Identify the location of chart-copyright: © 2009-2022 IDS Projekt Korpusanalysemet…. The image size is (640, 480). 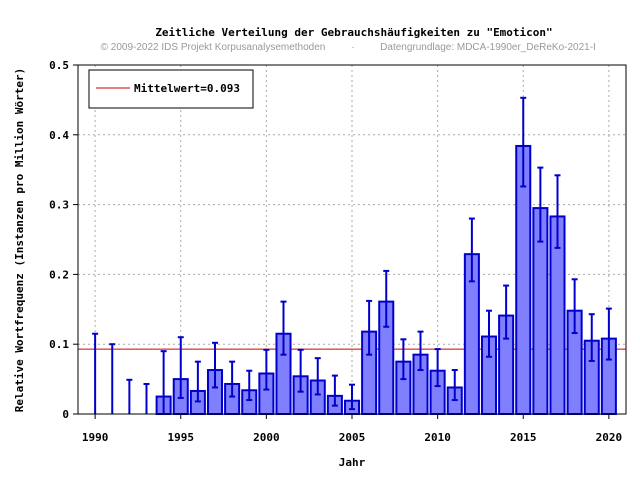
(213, 47).